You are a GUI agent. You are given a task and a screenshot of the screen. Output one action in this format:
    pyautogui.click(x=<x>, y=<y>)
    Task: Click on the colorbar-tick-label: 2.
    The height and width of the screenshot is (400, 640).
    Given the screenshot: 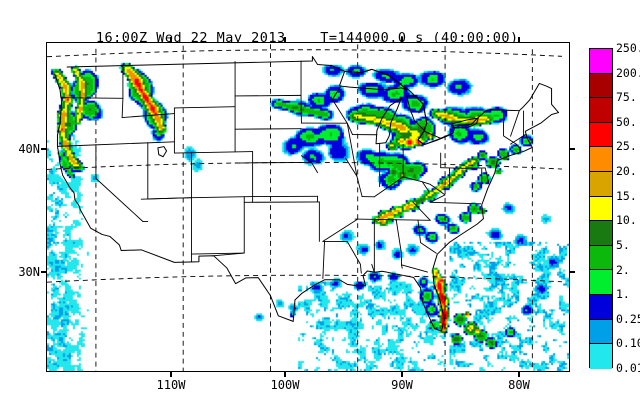 What is the action you would take?
    pyautogui.click(x=623, y=269)
    